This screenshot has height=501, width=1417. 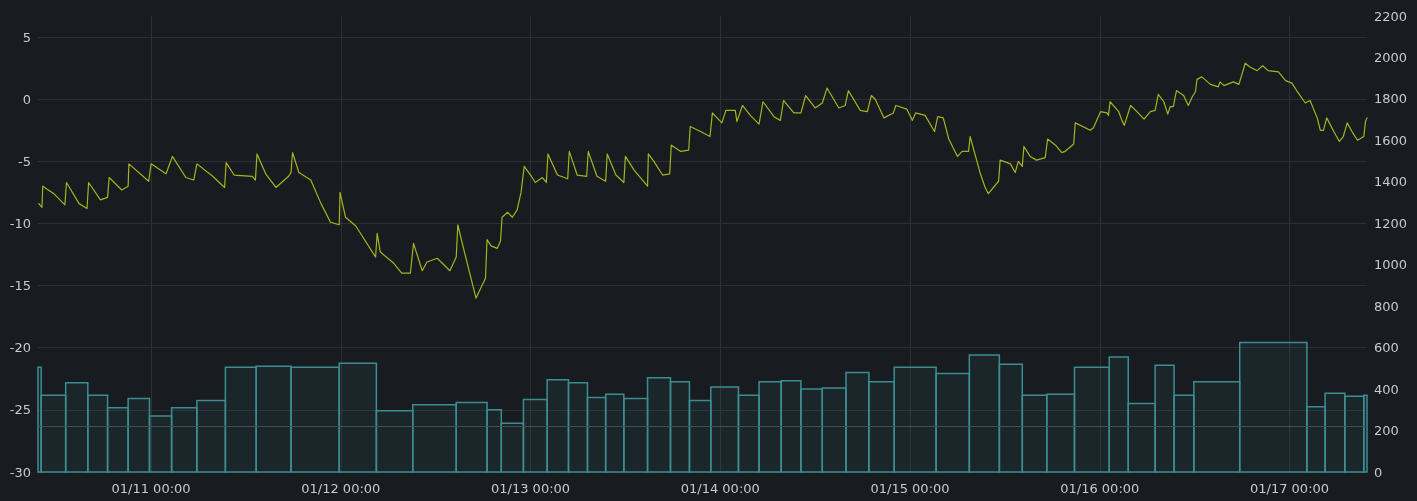 What do you see at coordinates (1386, 389) in the screenshot?
I see `y2-tick-label: 400` at bounding box center [1386, 389].